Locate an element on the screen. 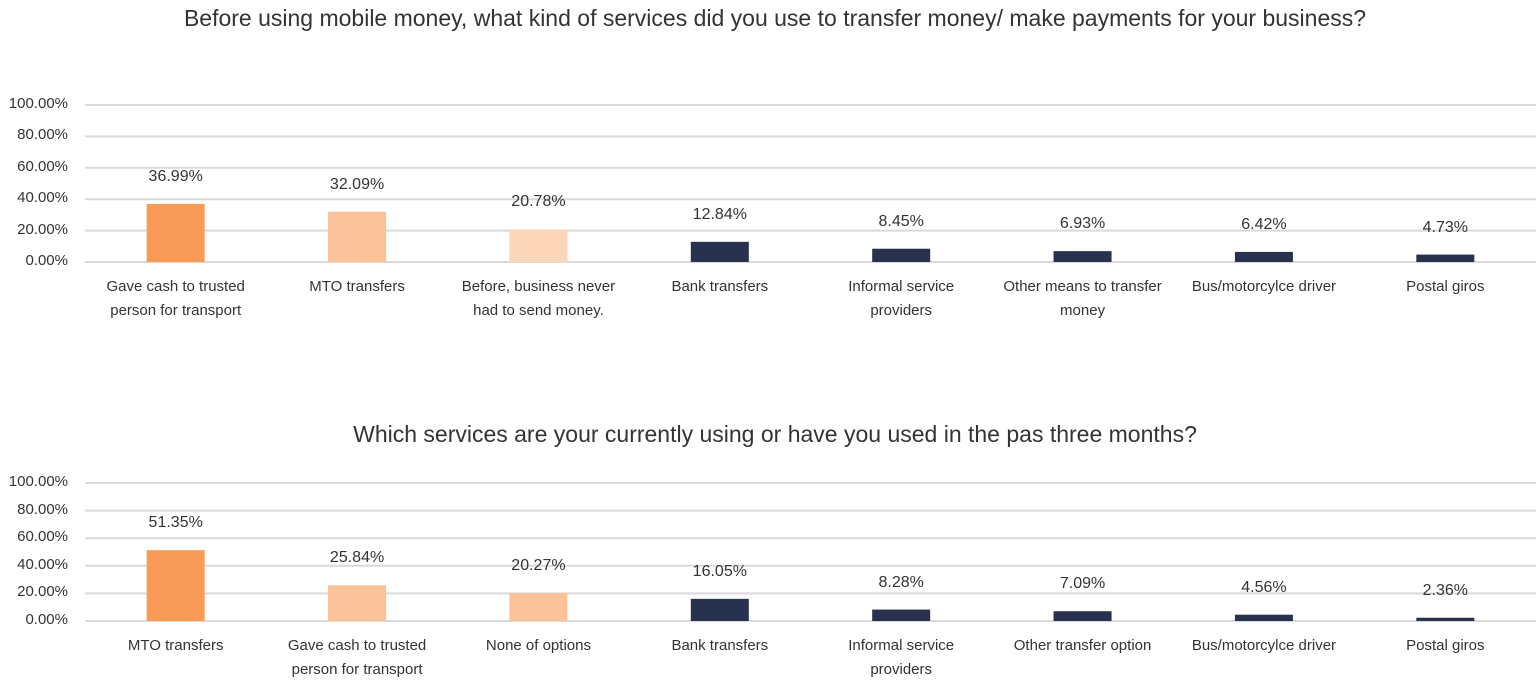 The width and height of the screenshot is (1536, 682). x-tick-label: Other transfer option is located at coordinates (1082, 645).